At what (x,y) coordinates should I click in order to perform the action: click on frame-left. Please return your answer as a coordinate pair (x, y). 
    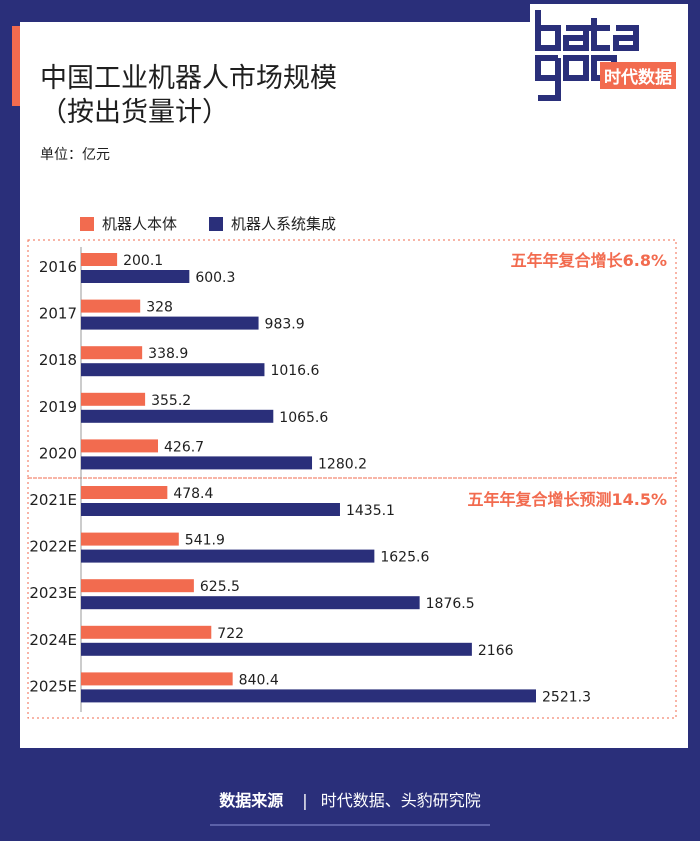
    Looking at the image, I should click on (10, 420).